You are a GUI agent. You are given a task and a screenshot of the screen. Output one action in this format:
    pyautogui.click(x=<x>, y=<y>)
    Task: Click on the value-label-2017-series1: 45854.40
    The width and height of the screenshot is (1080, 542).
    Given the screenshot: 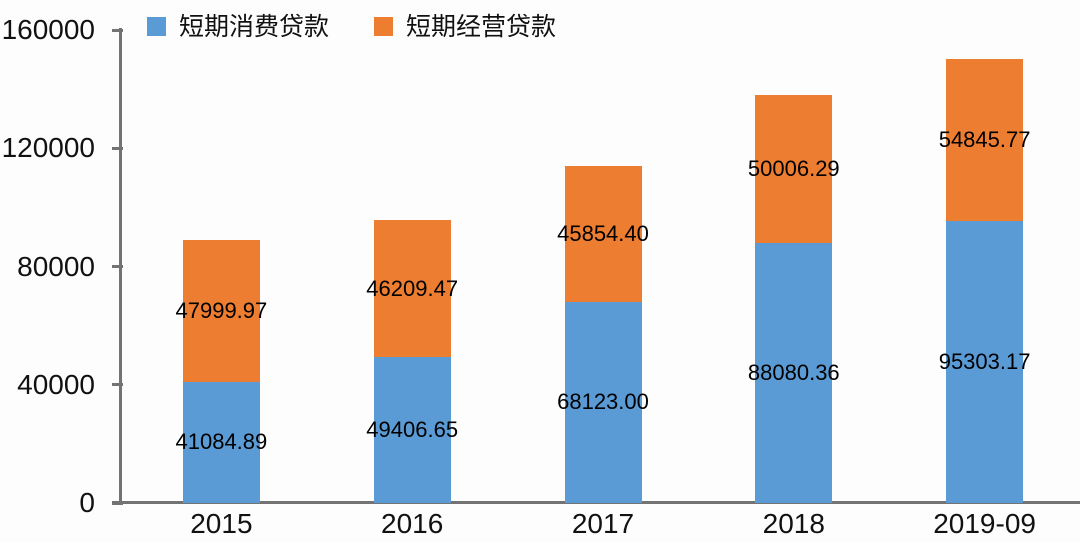 What is the action you would take?
    pyautogui.click(x=603, y=233)
    